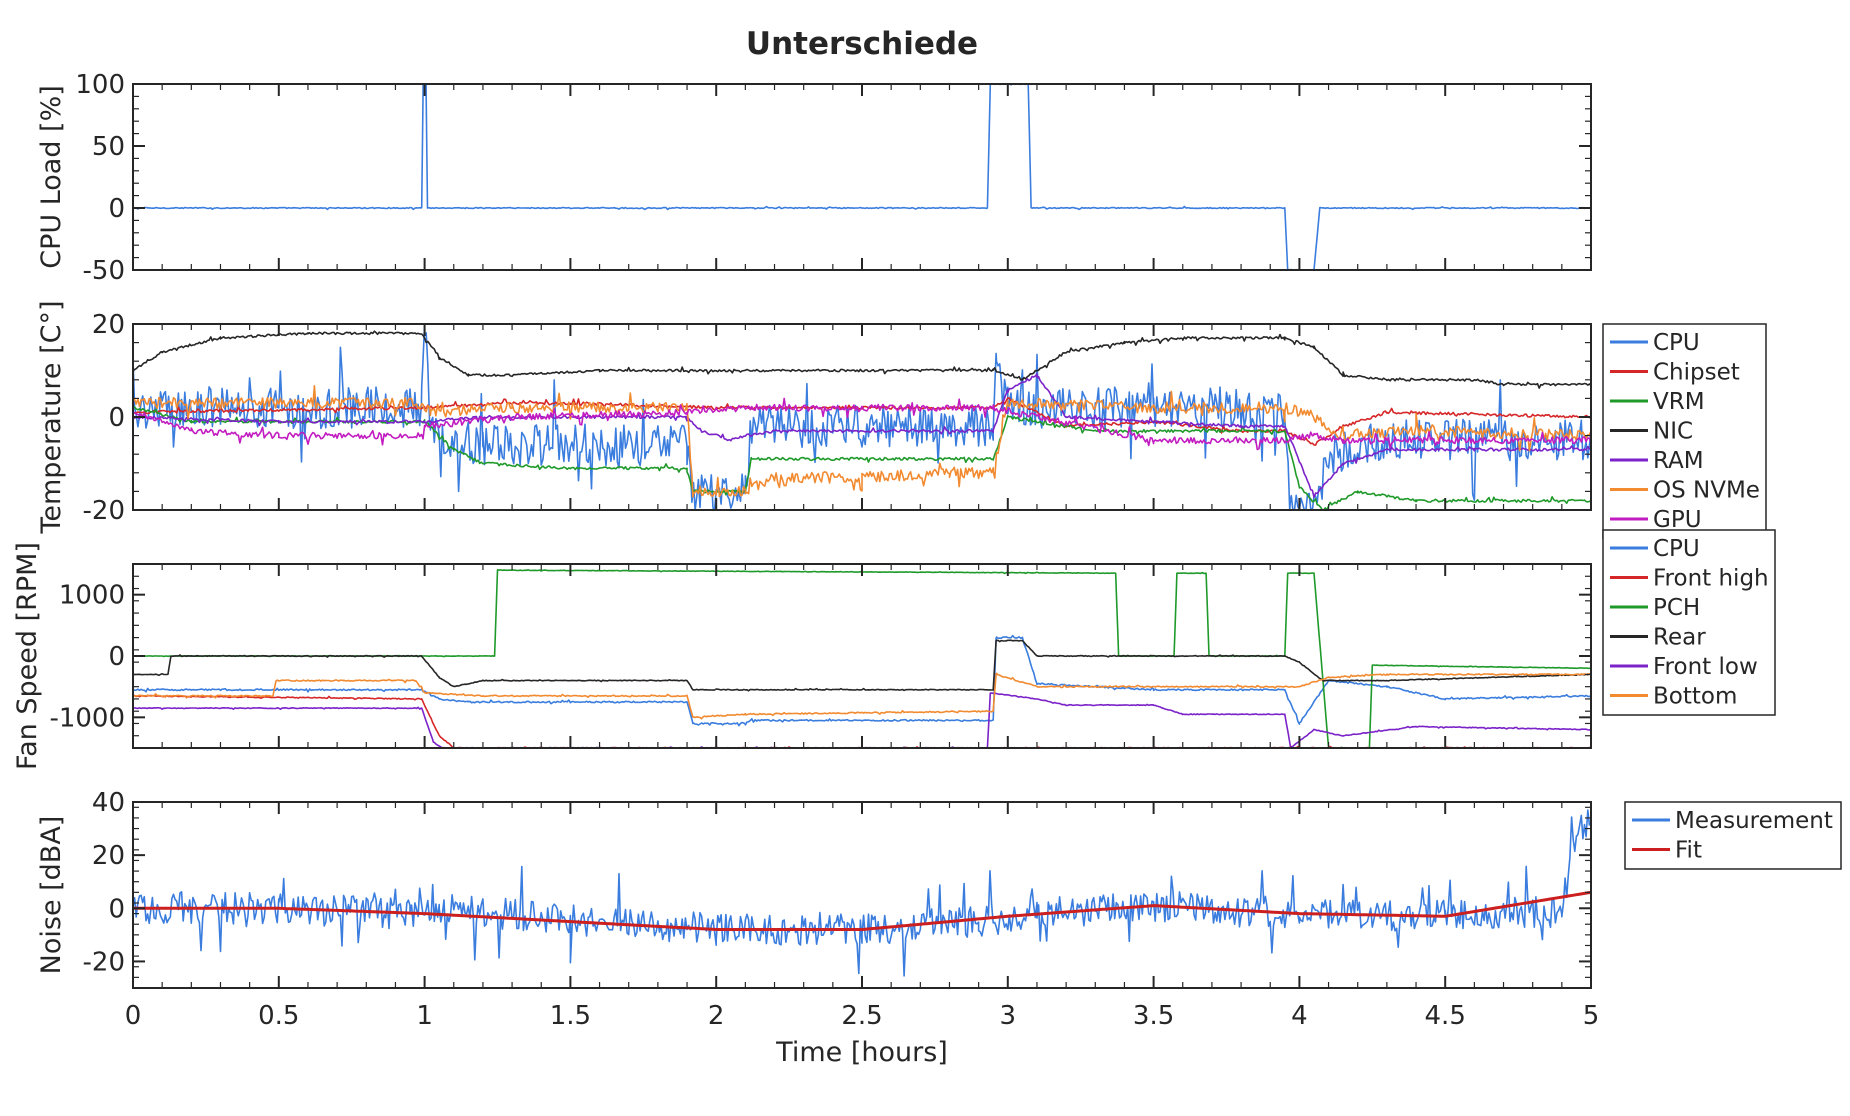 The width and height of the screenshot is (1850, 1116). What do you see at coordinates (133, 1016) in the screenshot?
I see `x-tick-label: 0` at bounding box center [133, 1016].